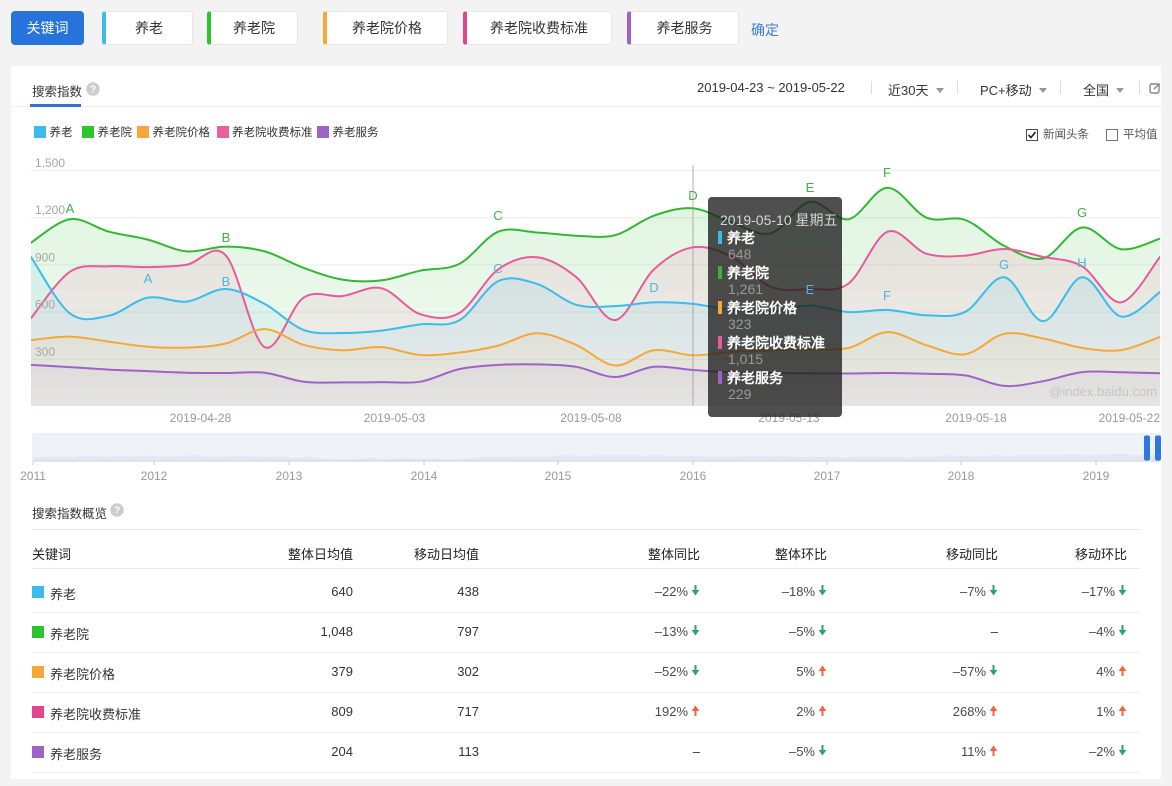  Describe the element at coordinates (395, 418) in the screenshot. I see `svg-text: 2019-05-03` at that location.